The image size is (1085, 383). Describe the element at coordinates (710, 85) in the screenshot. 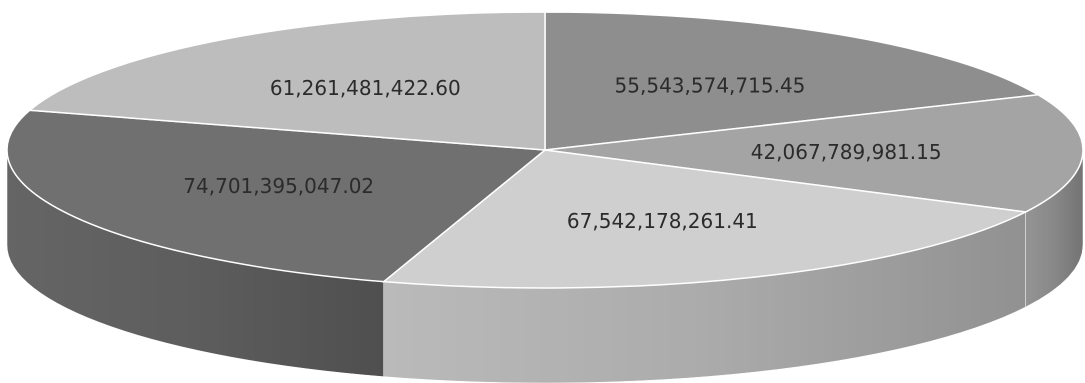

I see `pie-data-label: 55,543,574,715.45` at that location.